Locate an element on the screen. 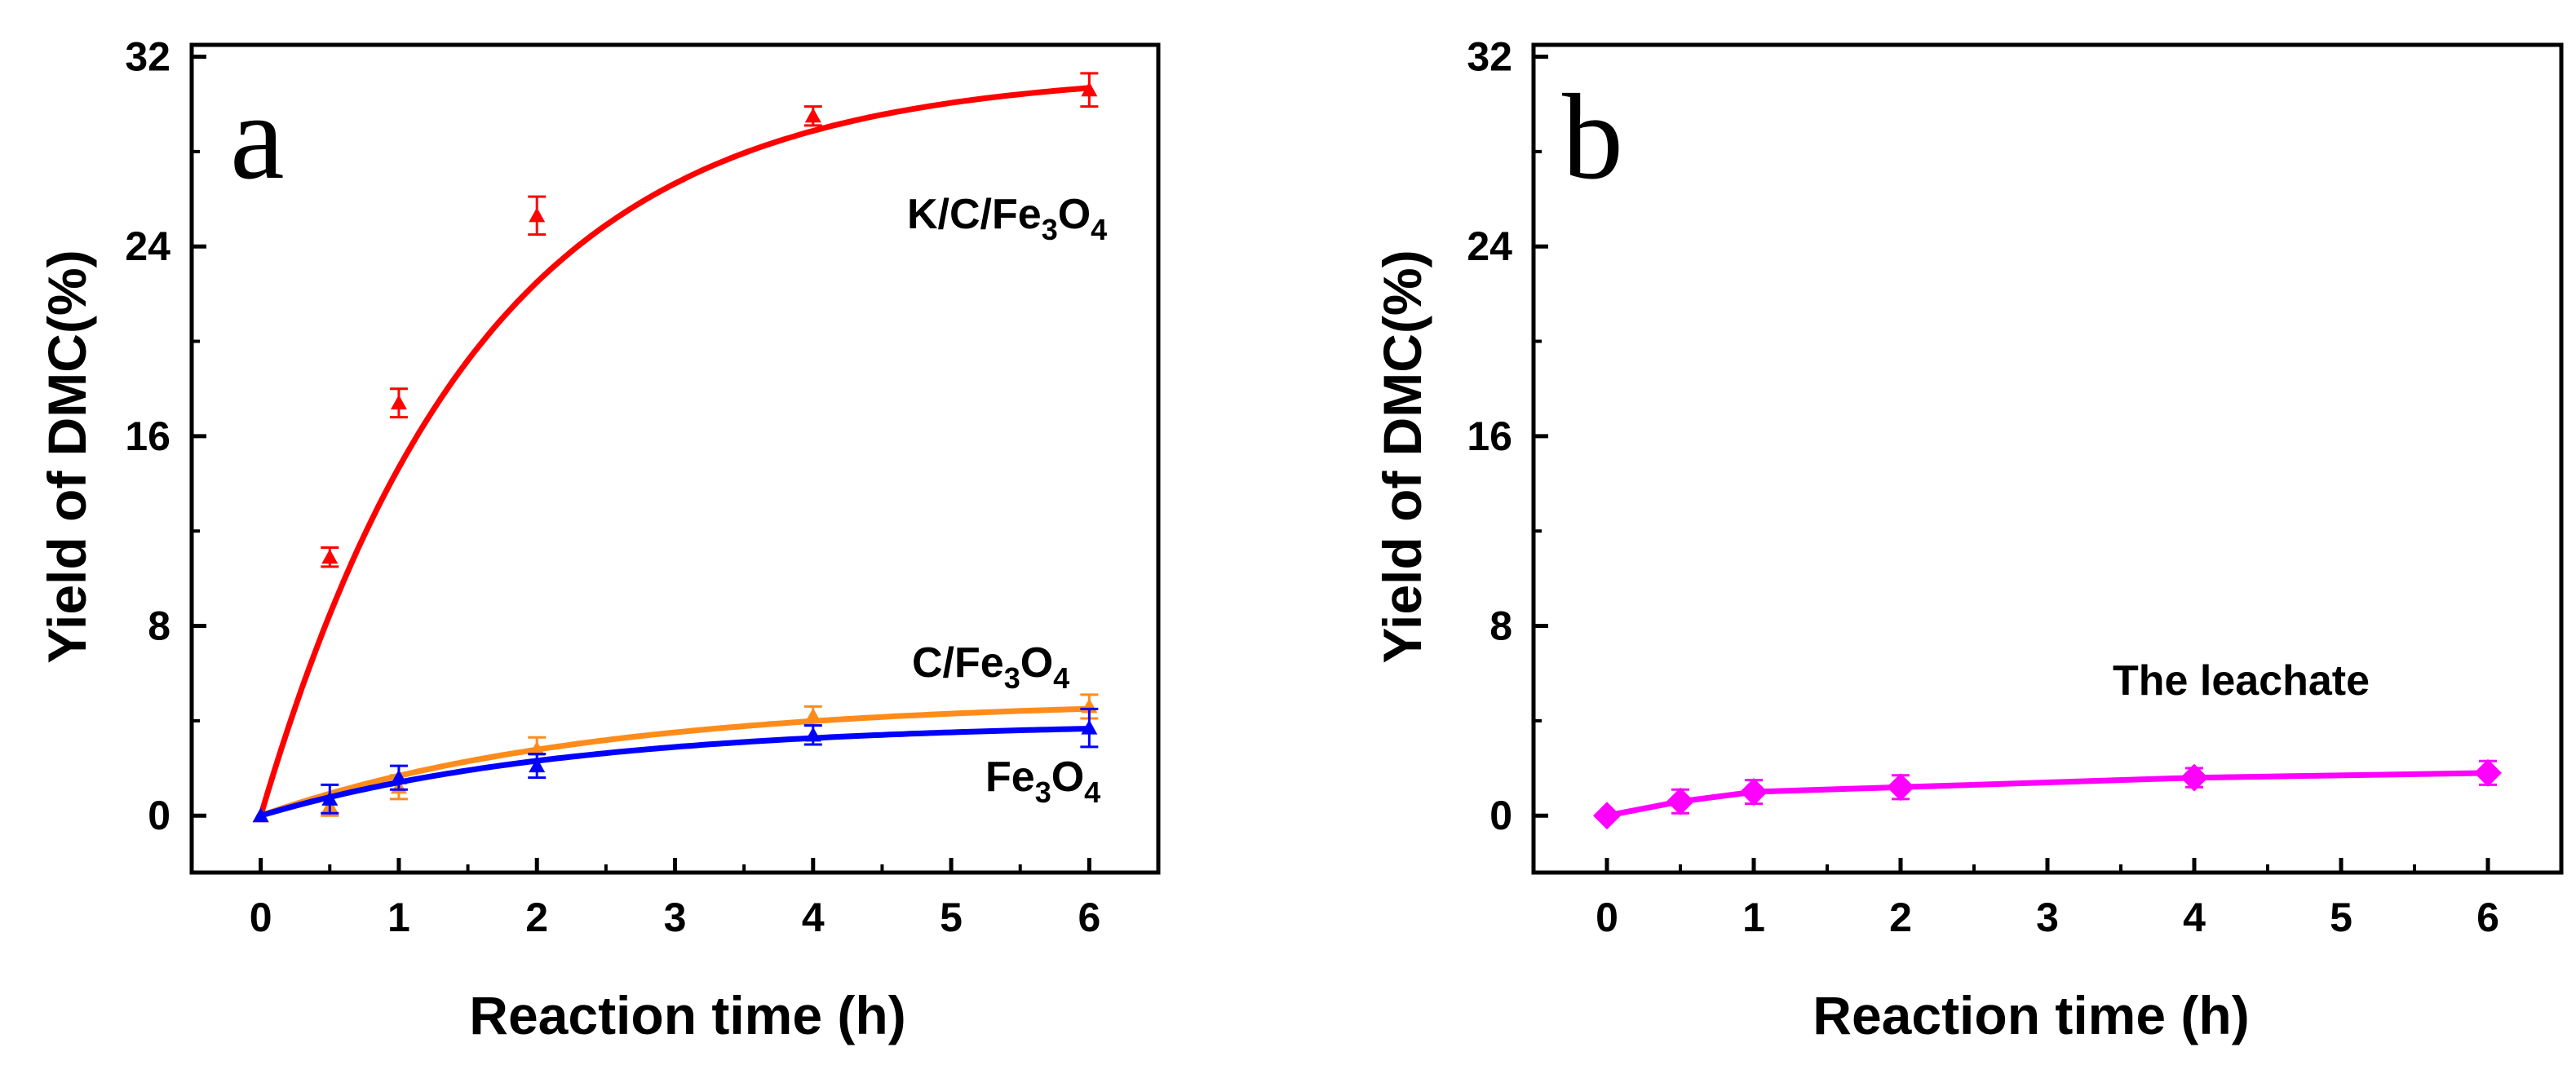 This screenshot has width=2576, height=1065. series-label-c-fe3o4: C/Fe3O4 is located at coordinates (990, 667).